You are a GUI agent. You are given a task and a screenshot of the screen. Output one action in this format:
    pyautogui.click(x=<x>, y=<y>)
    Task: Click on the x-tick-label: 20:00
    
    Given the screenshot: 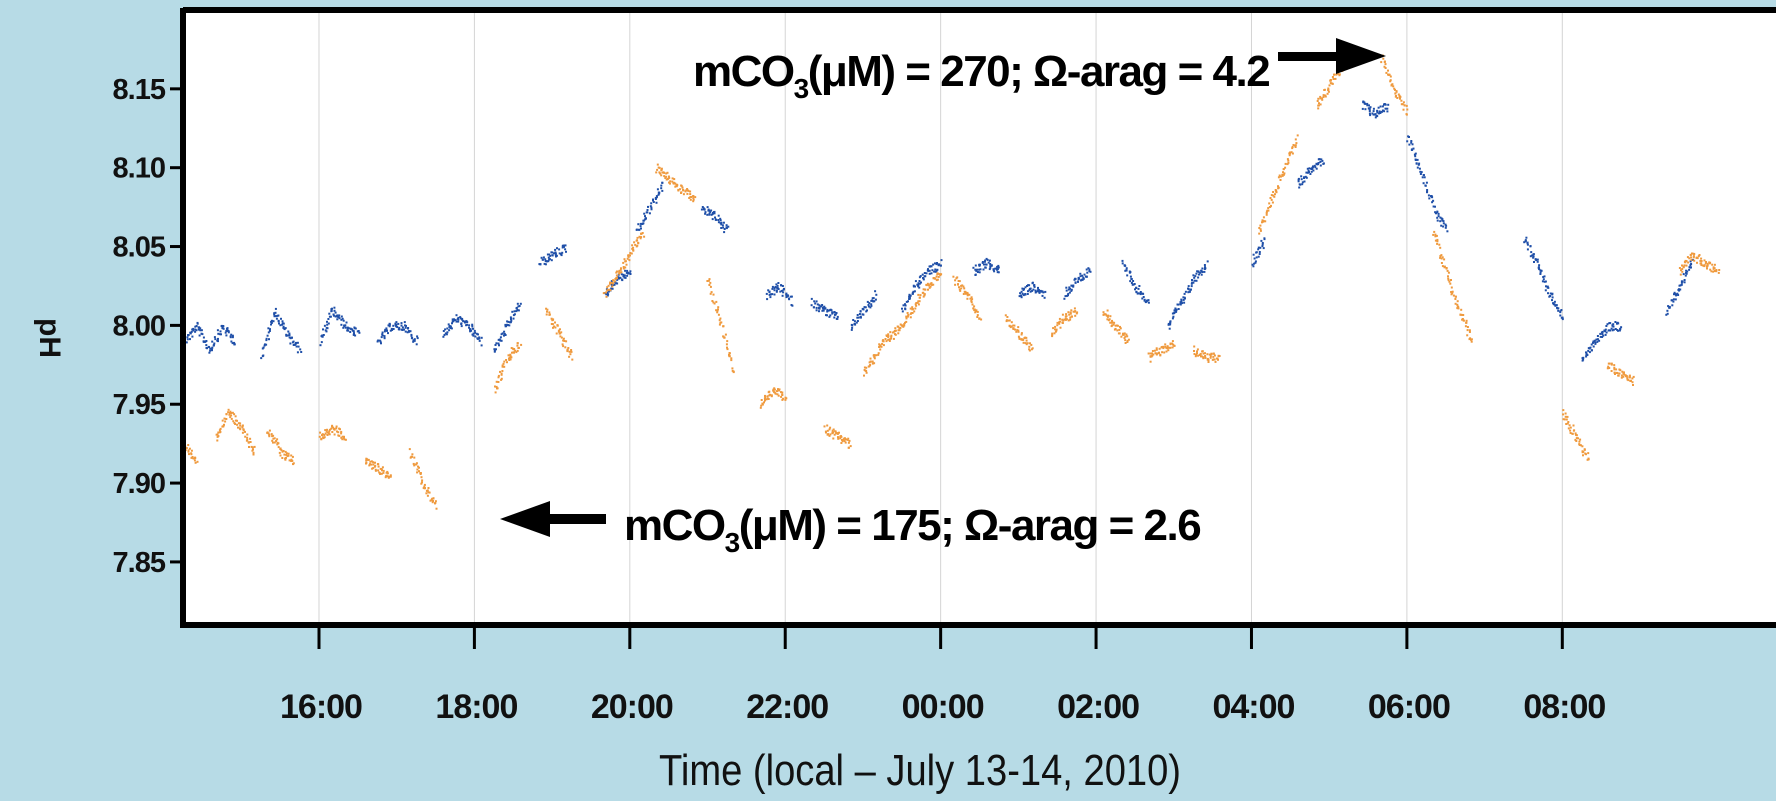 What is the action you would take?
    pyautogui.click(x=632, y=707)
    